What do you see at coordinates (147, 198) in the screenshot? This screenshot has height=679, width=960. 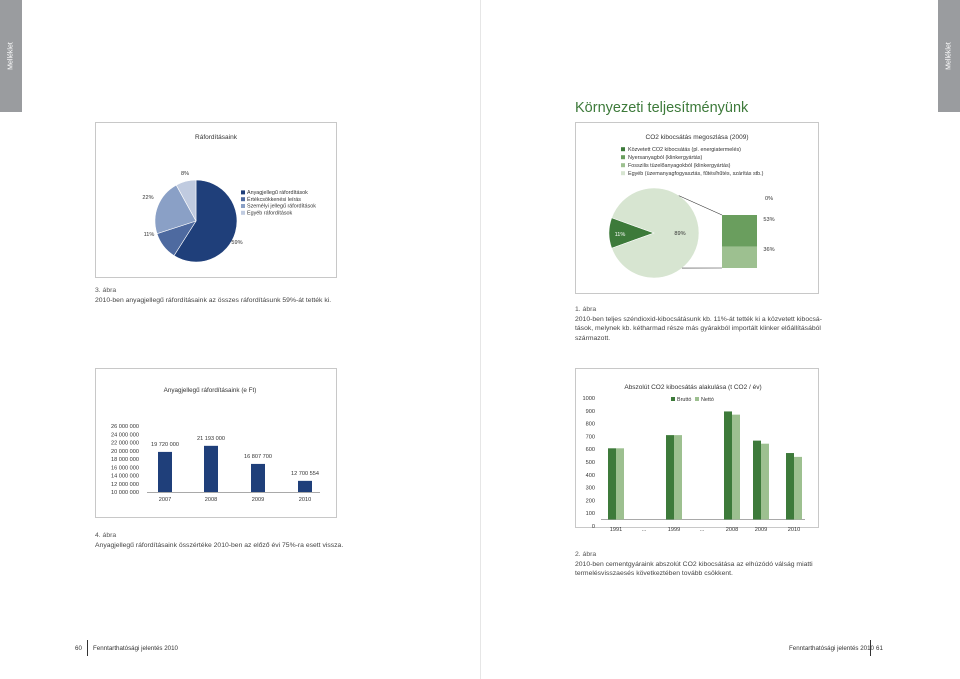 I see `fig3-slice-label: 22%` at bounding box center [147, 198].